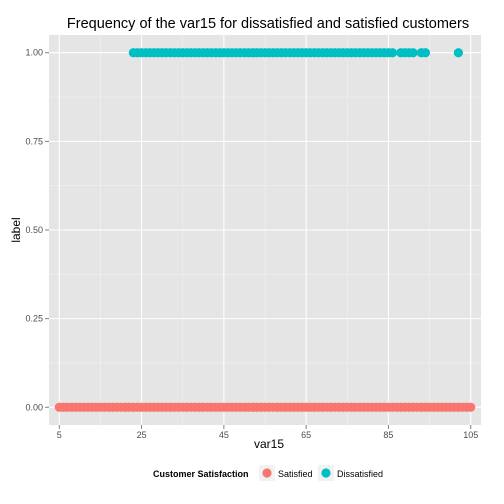 This screenshot has width=504, height=504. What do you see at coordinates (295, 474) in the screenshot?
I see `legend-label-satisfied: Satisfied` at bounding box center [295, 474].